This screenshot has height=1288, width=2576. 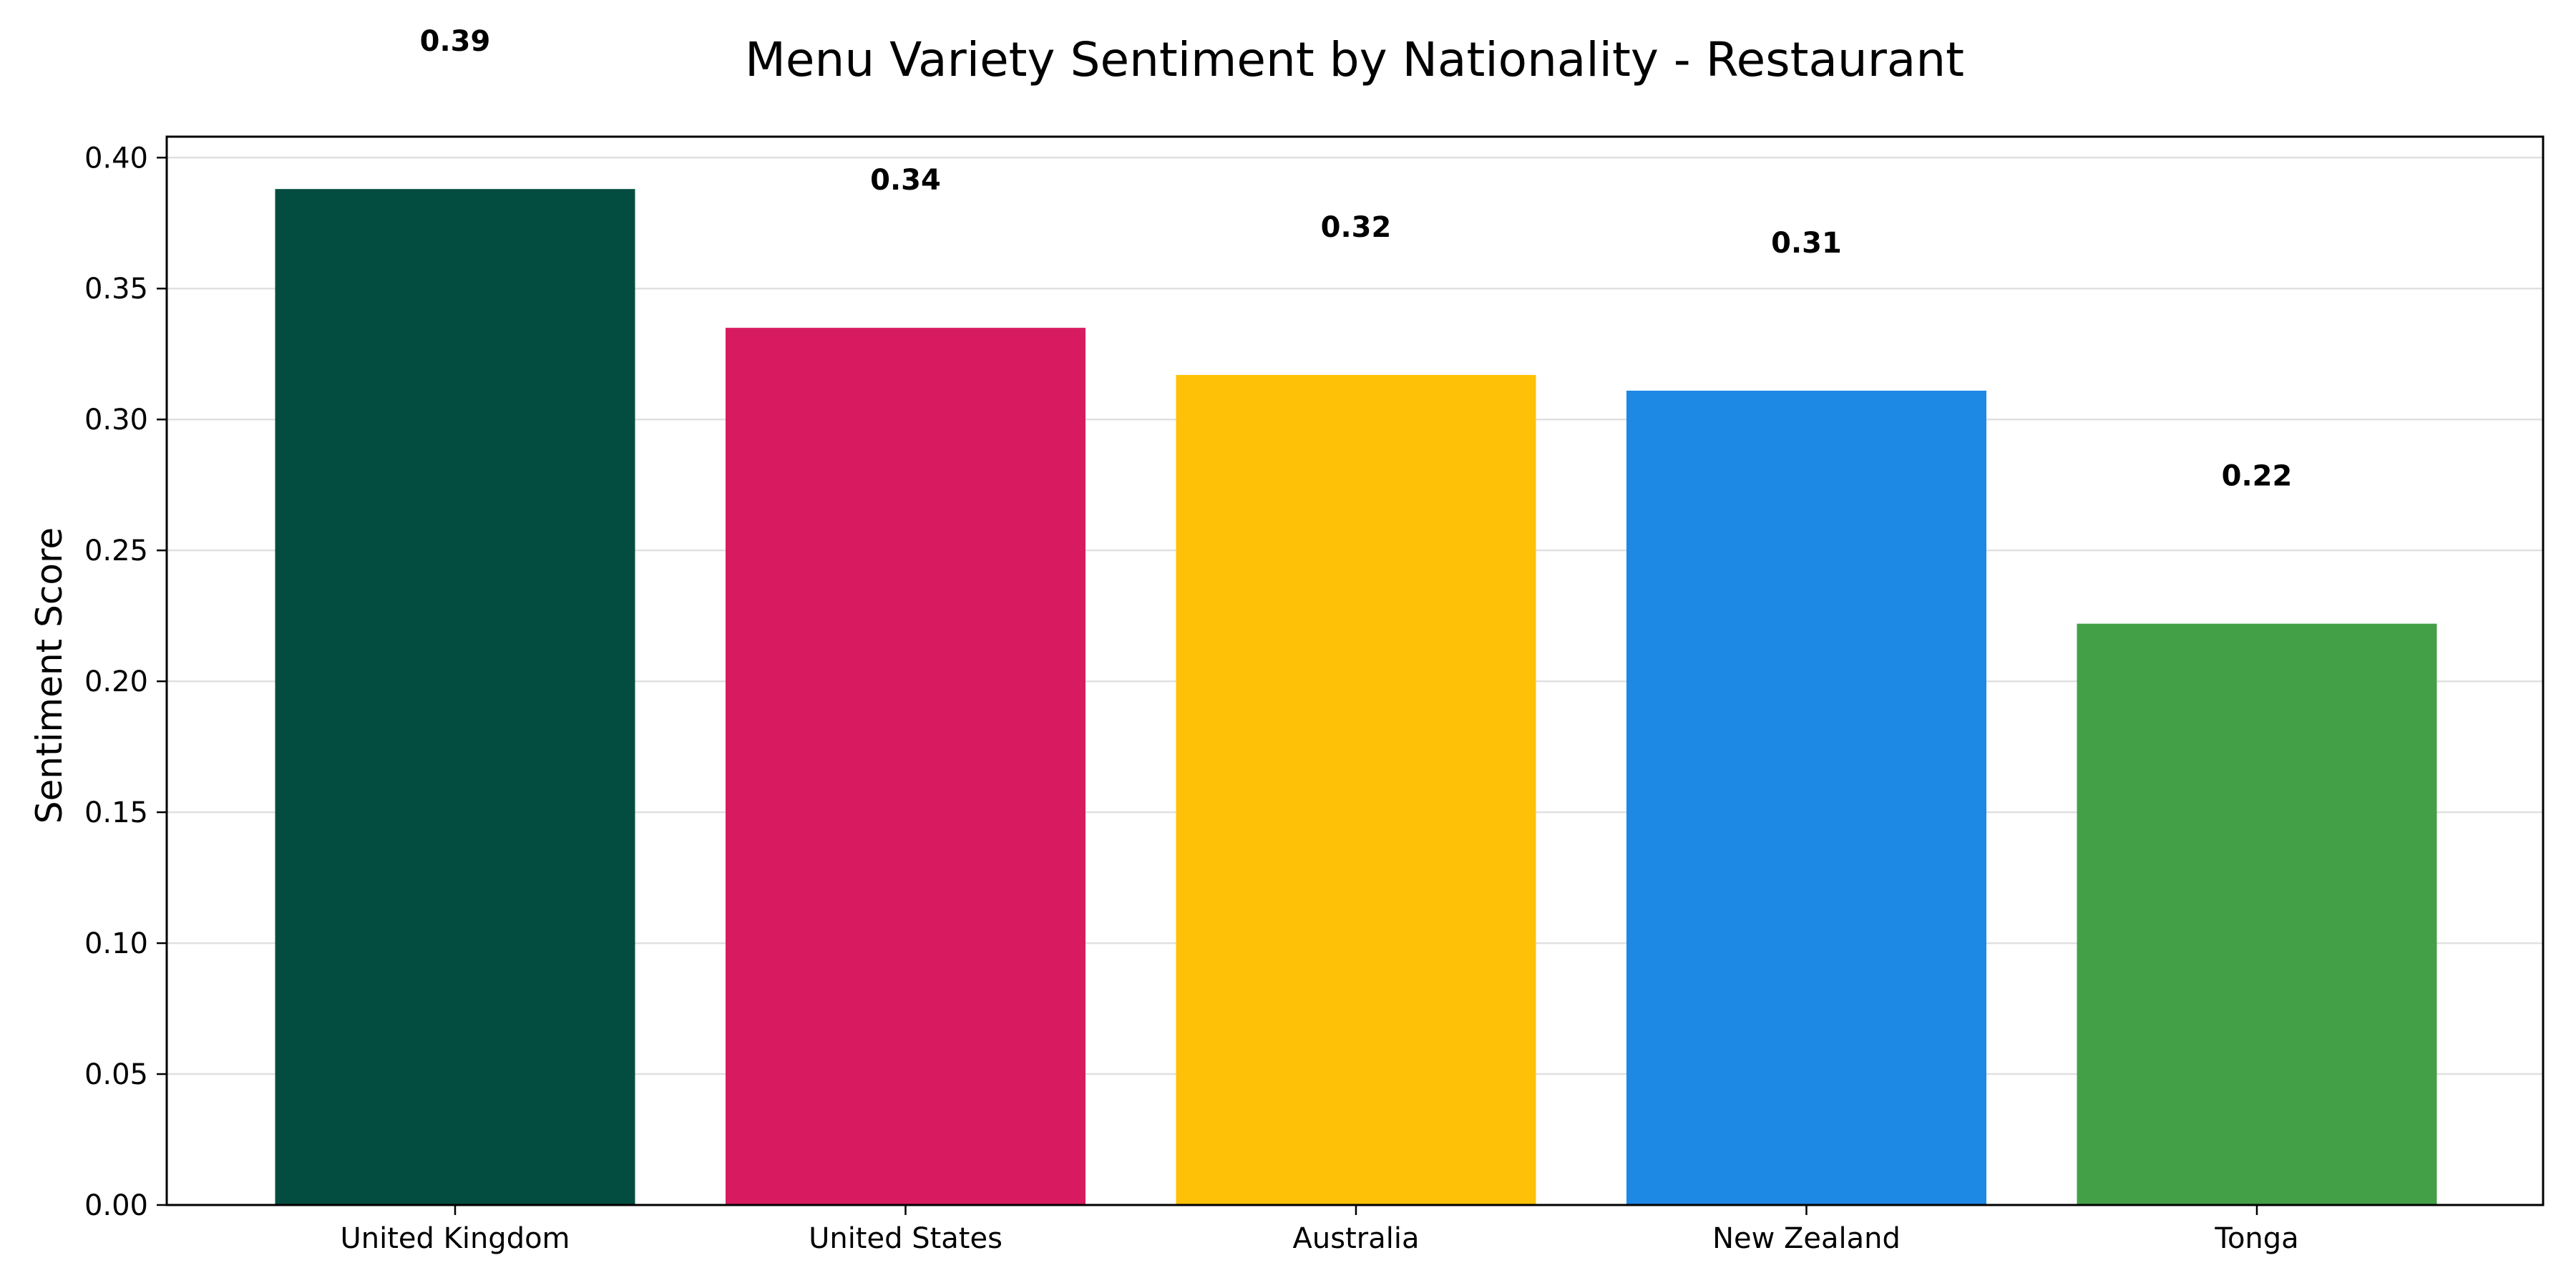 What do you see at coordinates (455, 1238) in the screenshot?
I see `x-tick-label: United Kingdom` at bounding box center [455, 1238].